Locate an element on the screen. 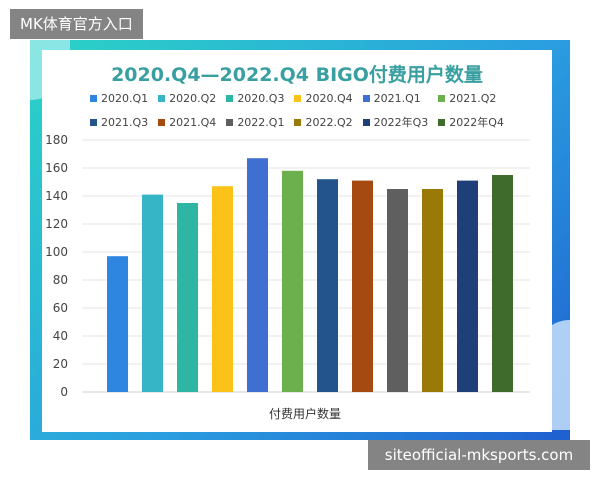  legend-label: 2020.Q3 is located at coordinates (261, 98).